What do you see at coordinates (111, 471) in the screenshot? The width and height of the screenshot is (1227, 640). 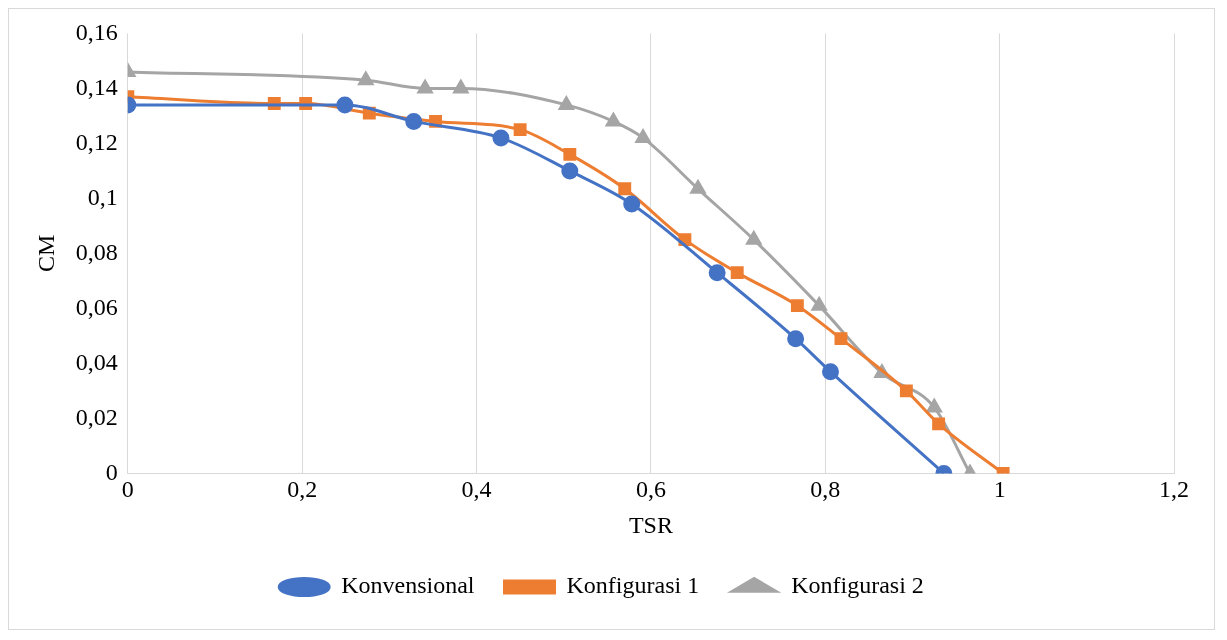 I see `y-tick-label: 0` at bounding box center [111, 471].